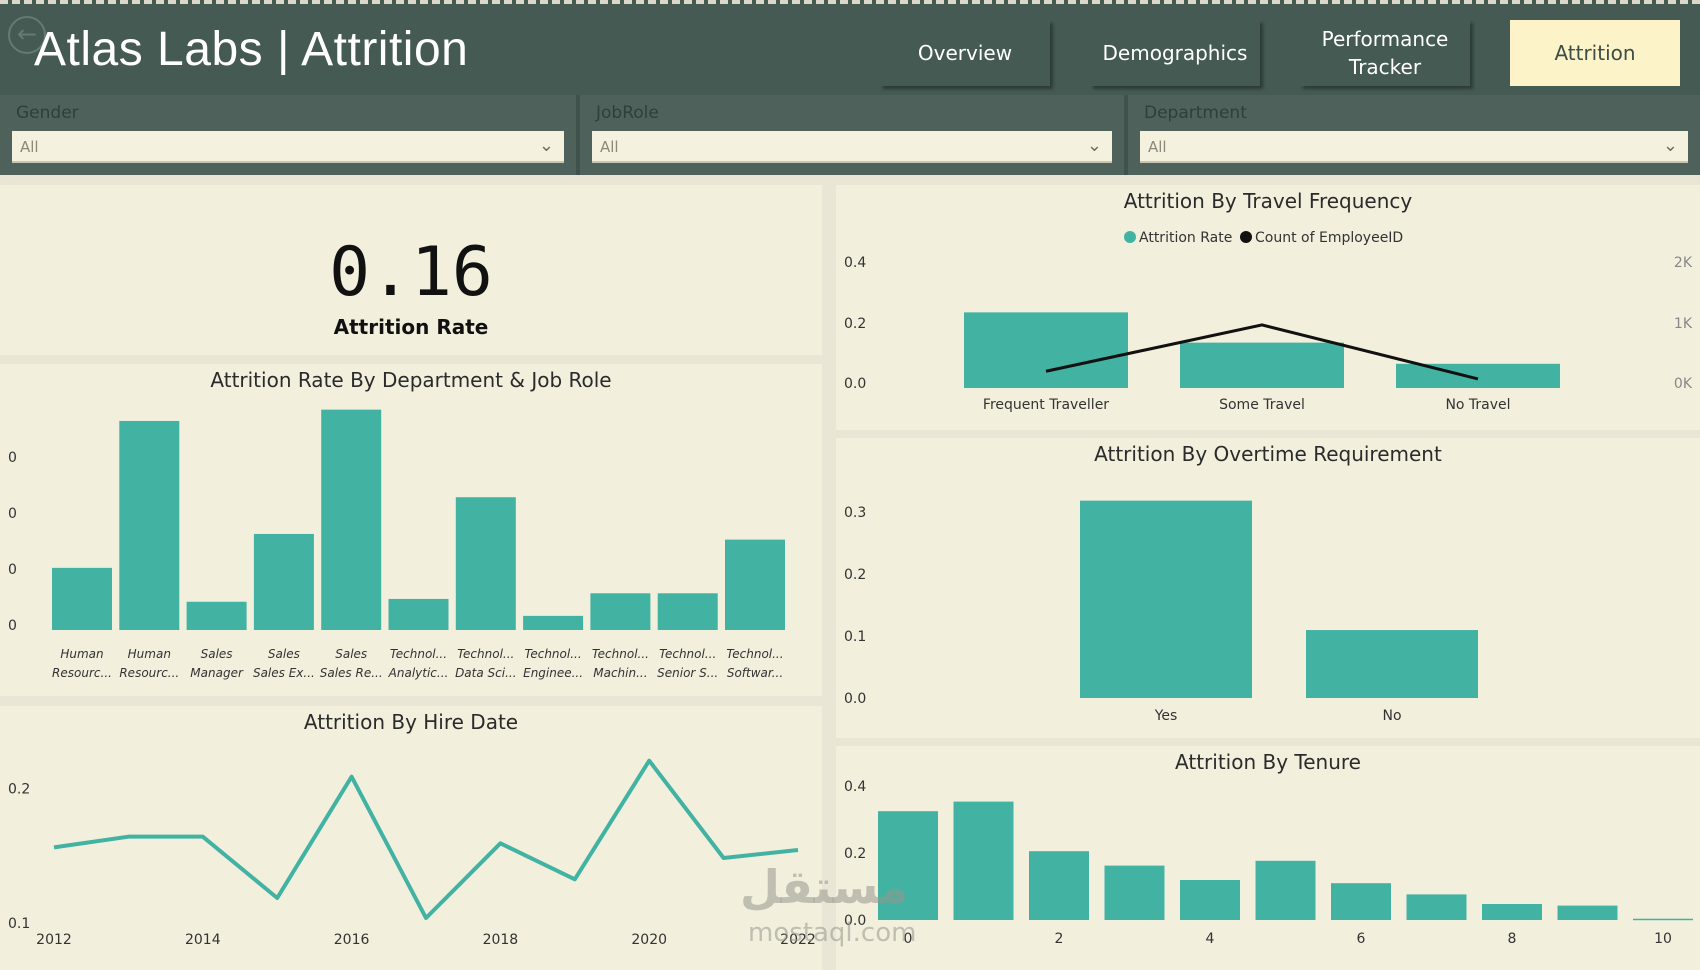  I want to click on tab-performance-tracker: Performance Tracker, so click(1385, 53).